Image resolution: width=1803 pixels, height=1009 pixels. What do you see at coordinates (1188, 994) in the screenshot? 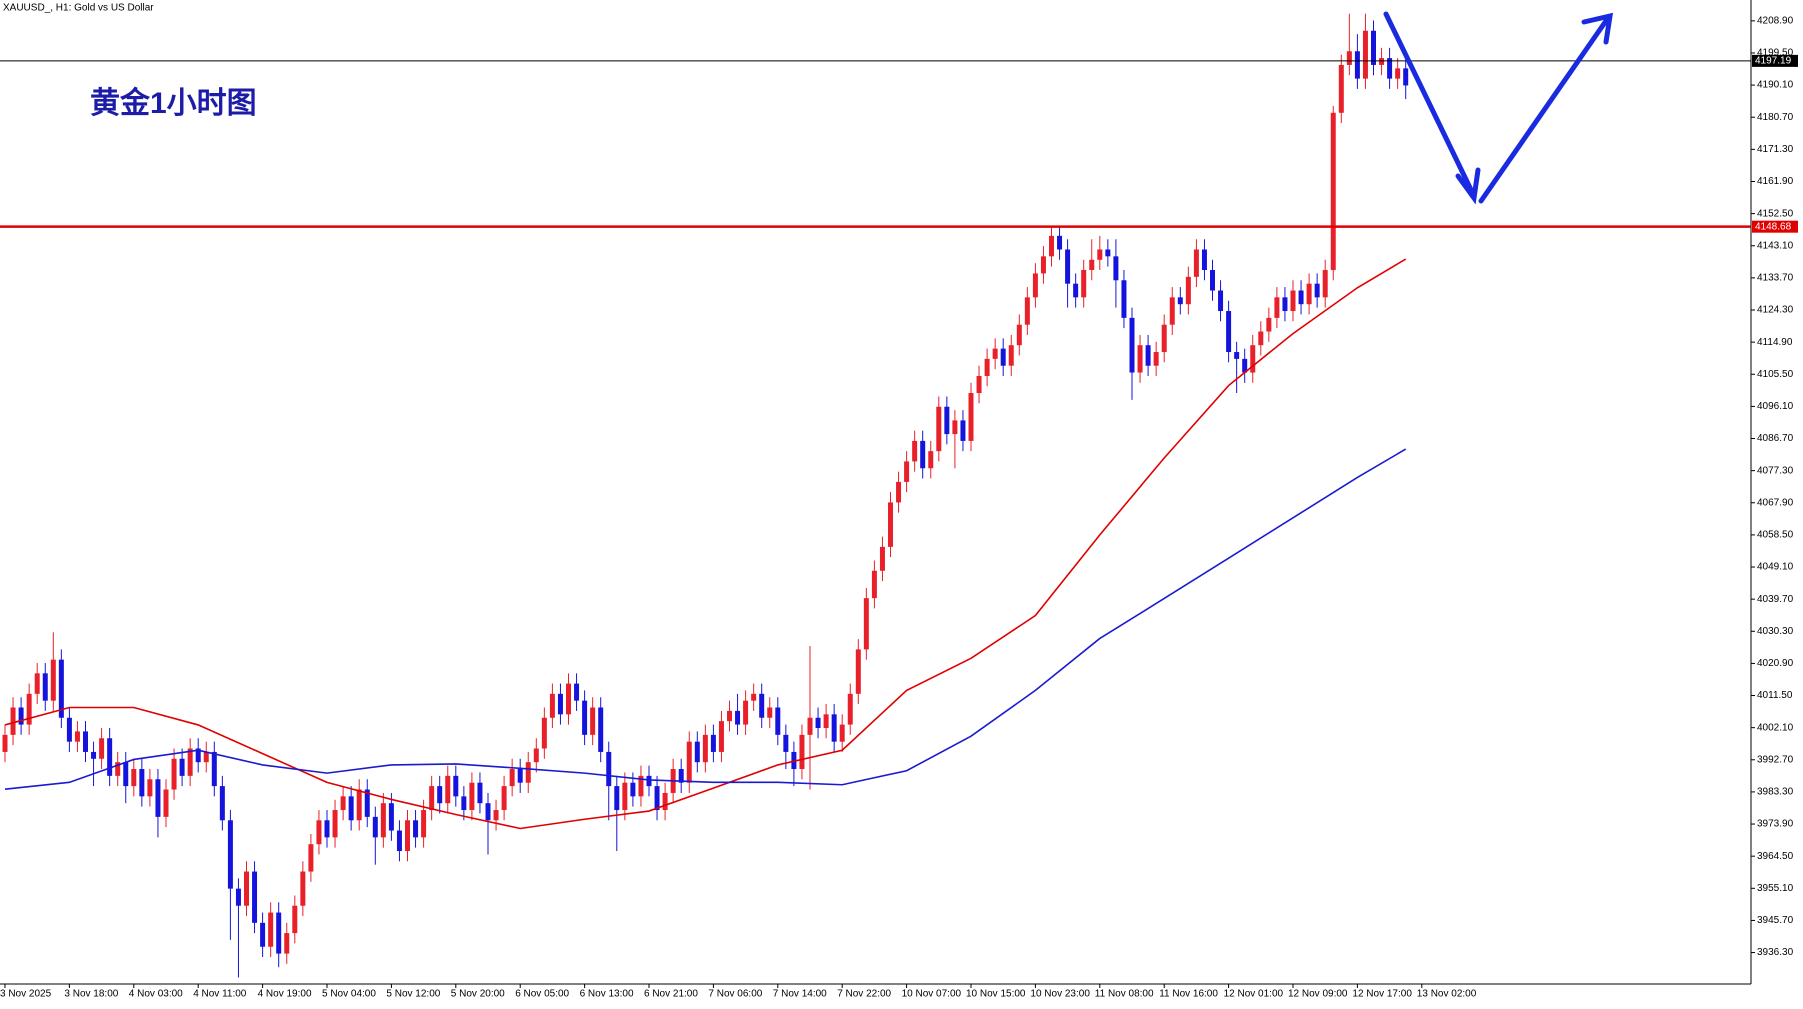
I see `x-tick-label: 11 Nov 16:00` at bounding box center [1188, 994].